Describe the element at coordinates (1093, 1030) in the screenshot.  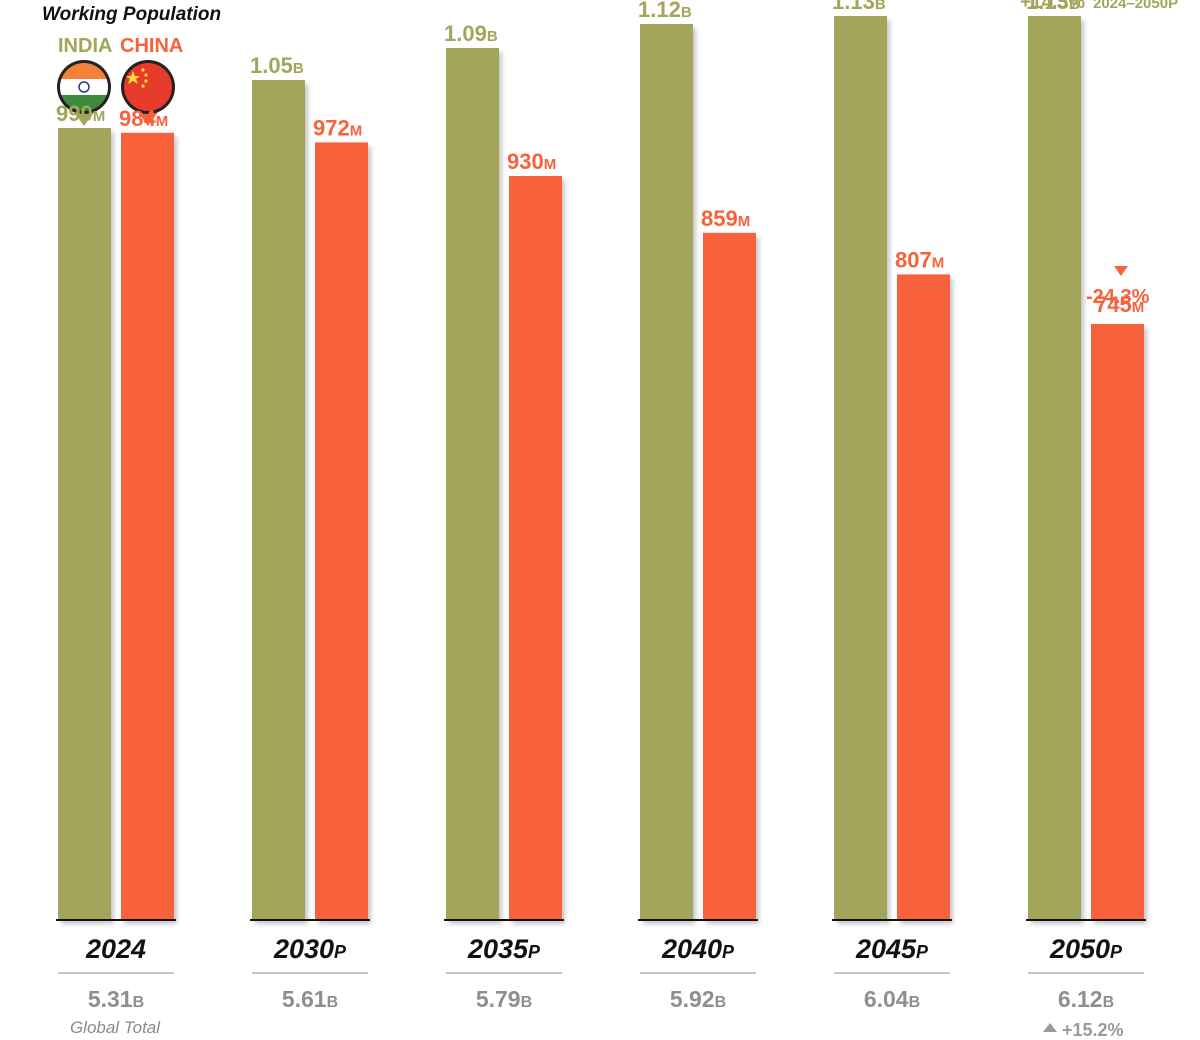
I see `global-change-annotation: +15.2%` at that location.